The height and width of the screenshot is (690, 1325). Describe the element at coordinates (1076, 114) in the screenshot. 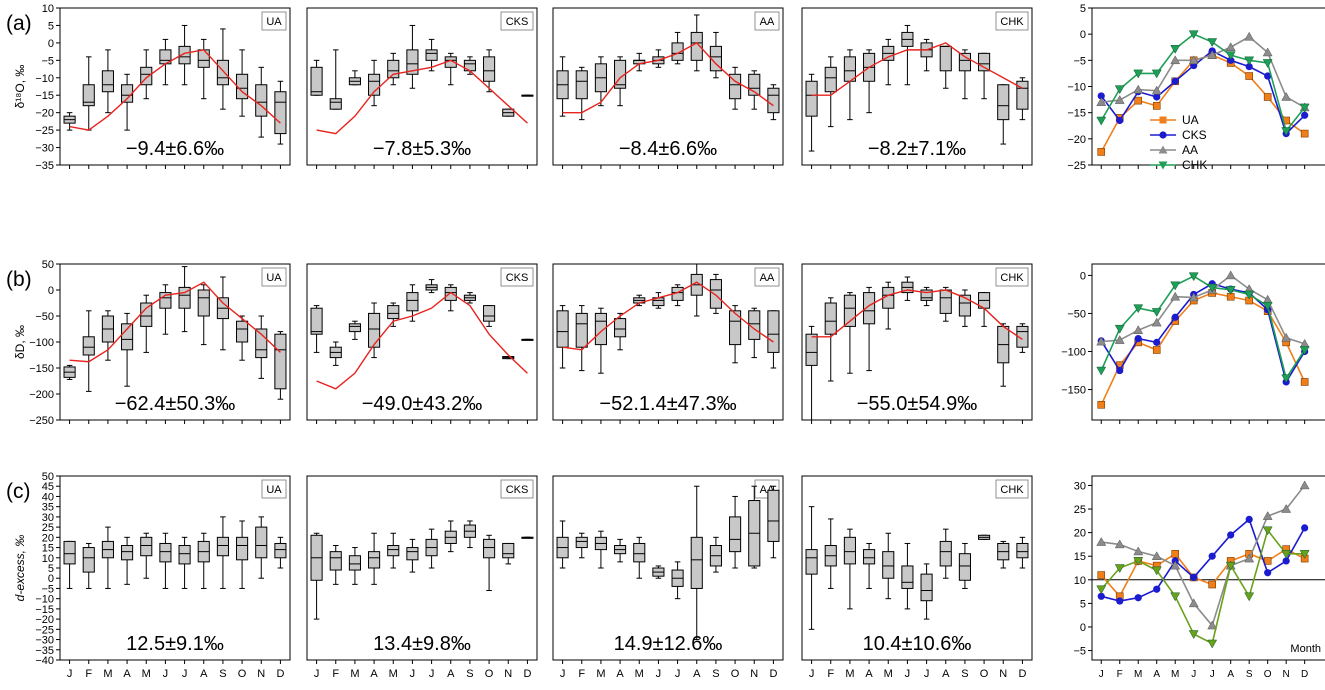

I see `summary-y-tick-label: −15` at that location.